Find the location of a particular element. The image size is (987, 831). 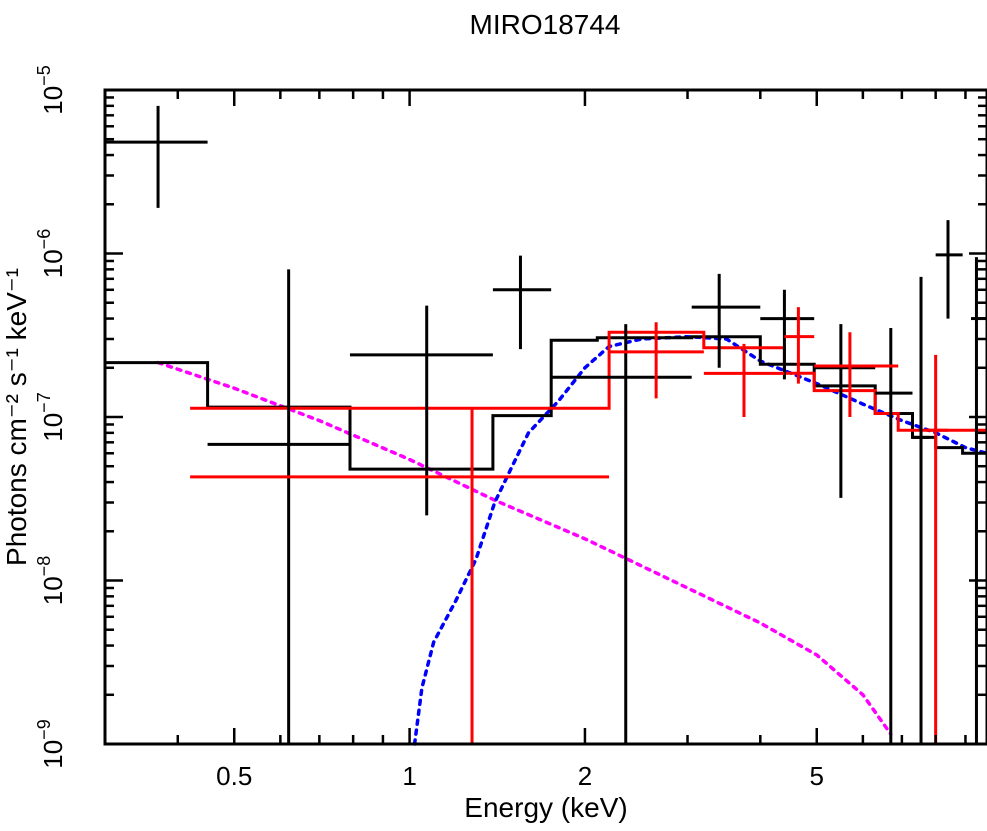

x-tick-label: 5 is located at coordinates (817, 776).